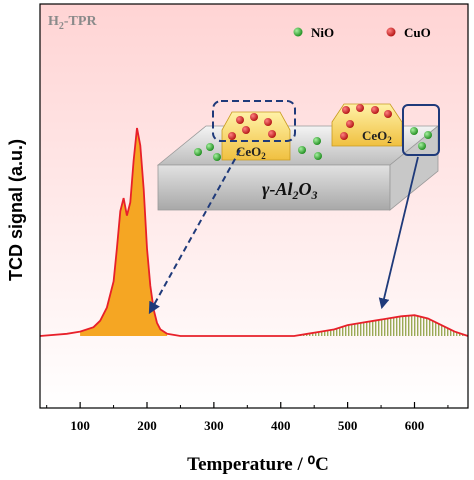 The width and height of the screenshot is (474, 480). What do you see at coordinates (367, 125) in the screenshot?
I see `ceria-cluster-2: CeO2` at bounding box center [367, 125].